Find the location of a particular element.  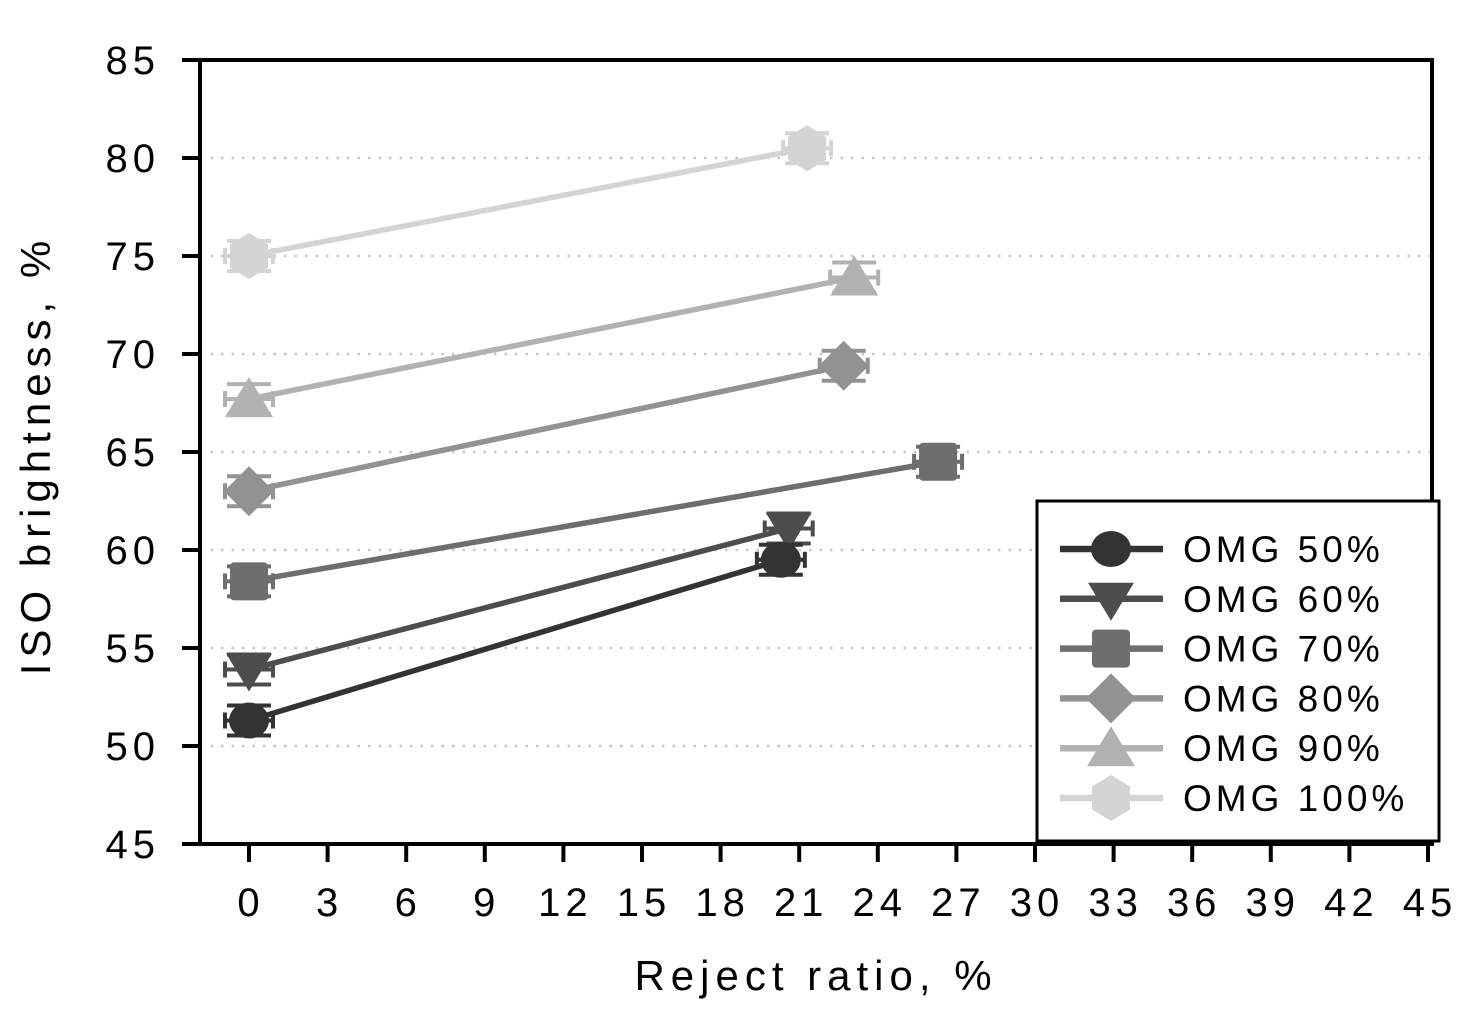

x-tick-label-18: 18 is located at coordinates (722, 903).